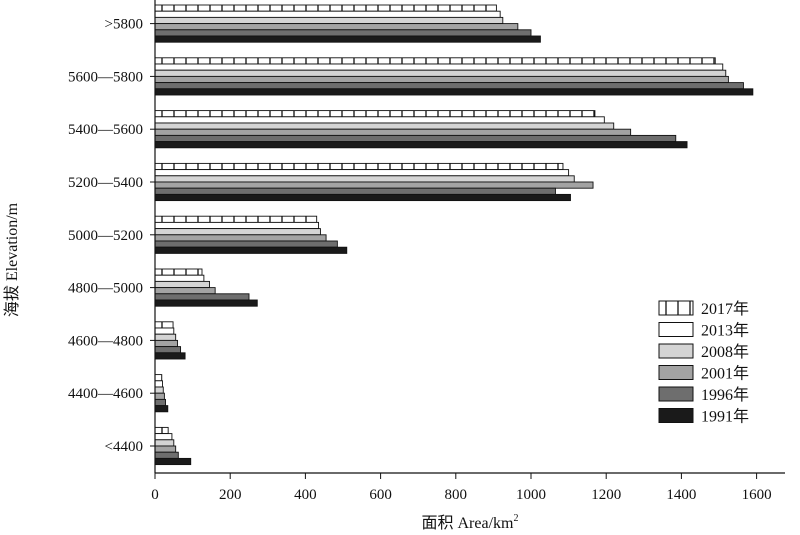 The height and width of the screenshot is (535, 800). What do you see at coordinates (12, 259) in the screenshot?
I see `y-axis-title: 海拔 Elevation/m` at bounding box center [12, 259].